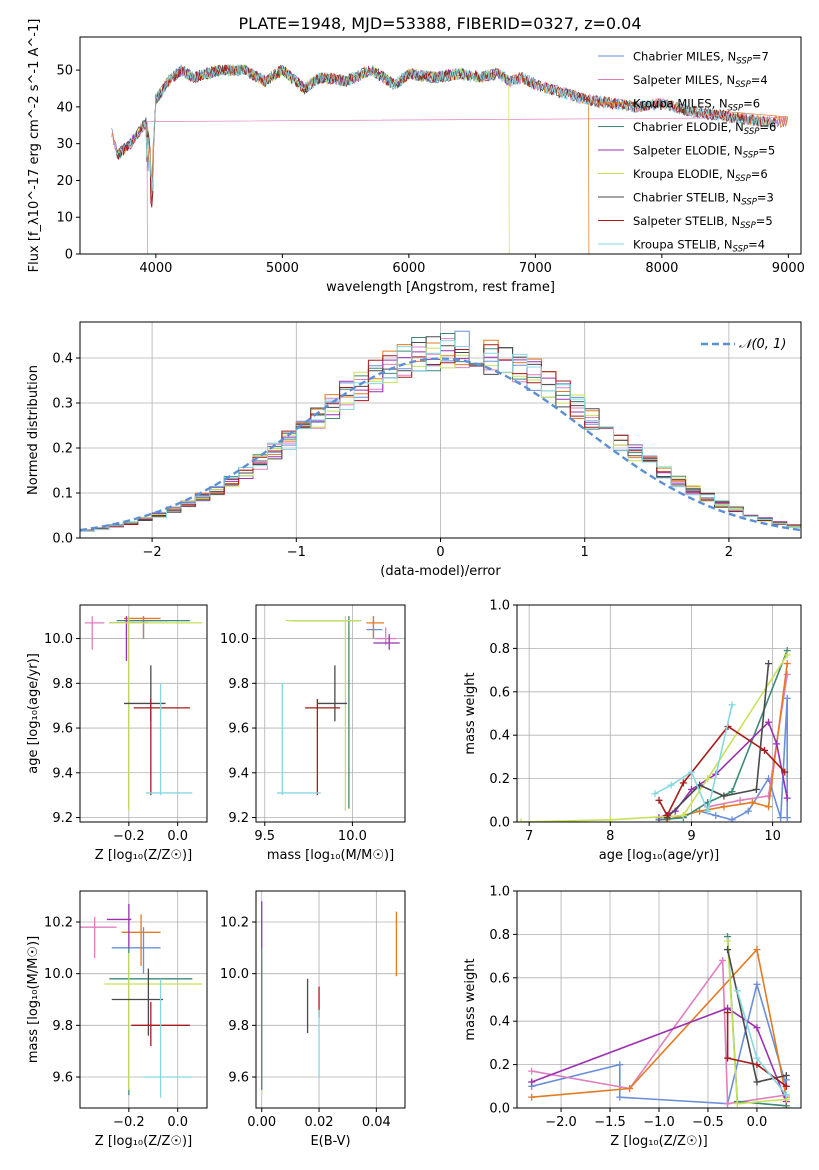 This screenshot has width=819, height=1170. What do you see at coordinates (64, 218) in the screenshot?
I see `y-tick-label: 10` at bounding box center [64, 218].